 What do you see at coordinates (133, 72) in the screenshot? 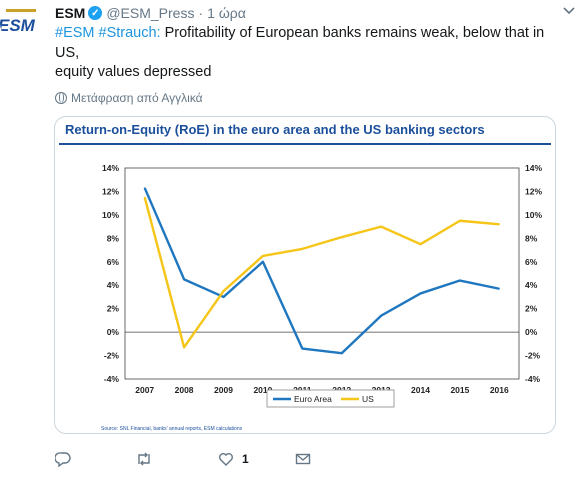
I see `tweet-text-line3: equity values depressed` at bounding box center [133, 72].